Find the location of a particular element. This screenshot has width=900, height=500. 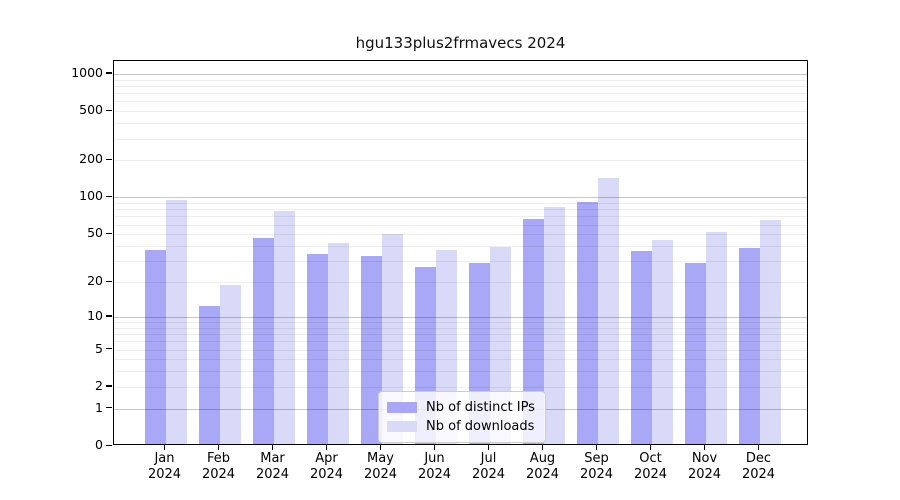

y-tick-label: 50 is located at coordinates (95, 233).